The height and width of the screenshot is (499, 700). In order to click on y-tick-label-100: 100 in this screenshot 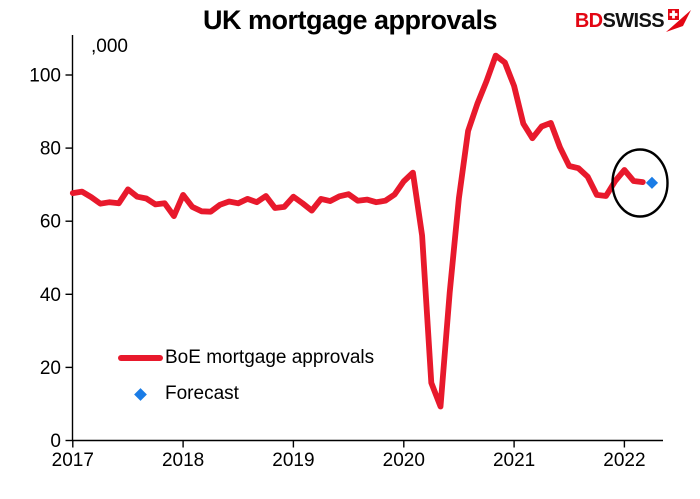, I will do `click(45, 76)`.